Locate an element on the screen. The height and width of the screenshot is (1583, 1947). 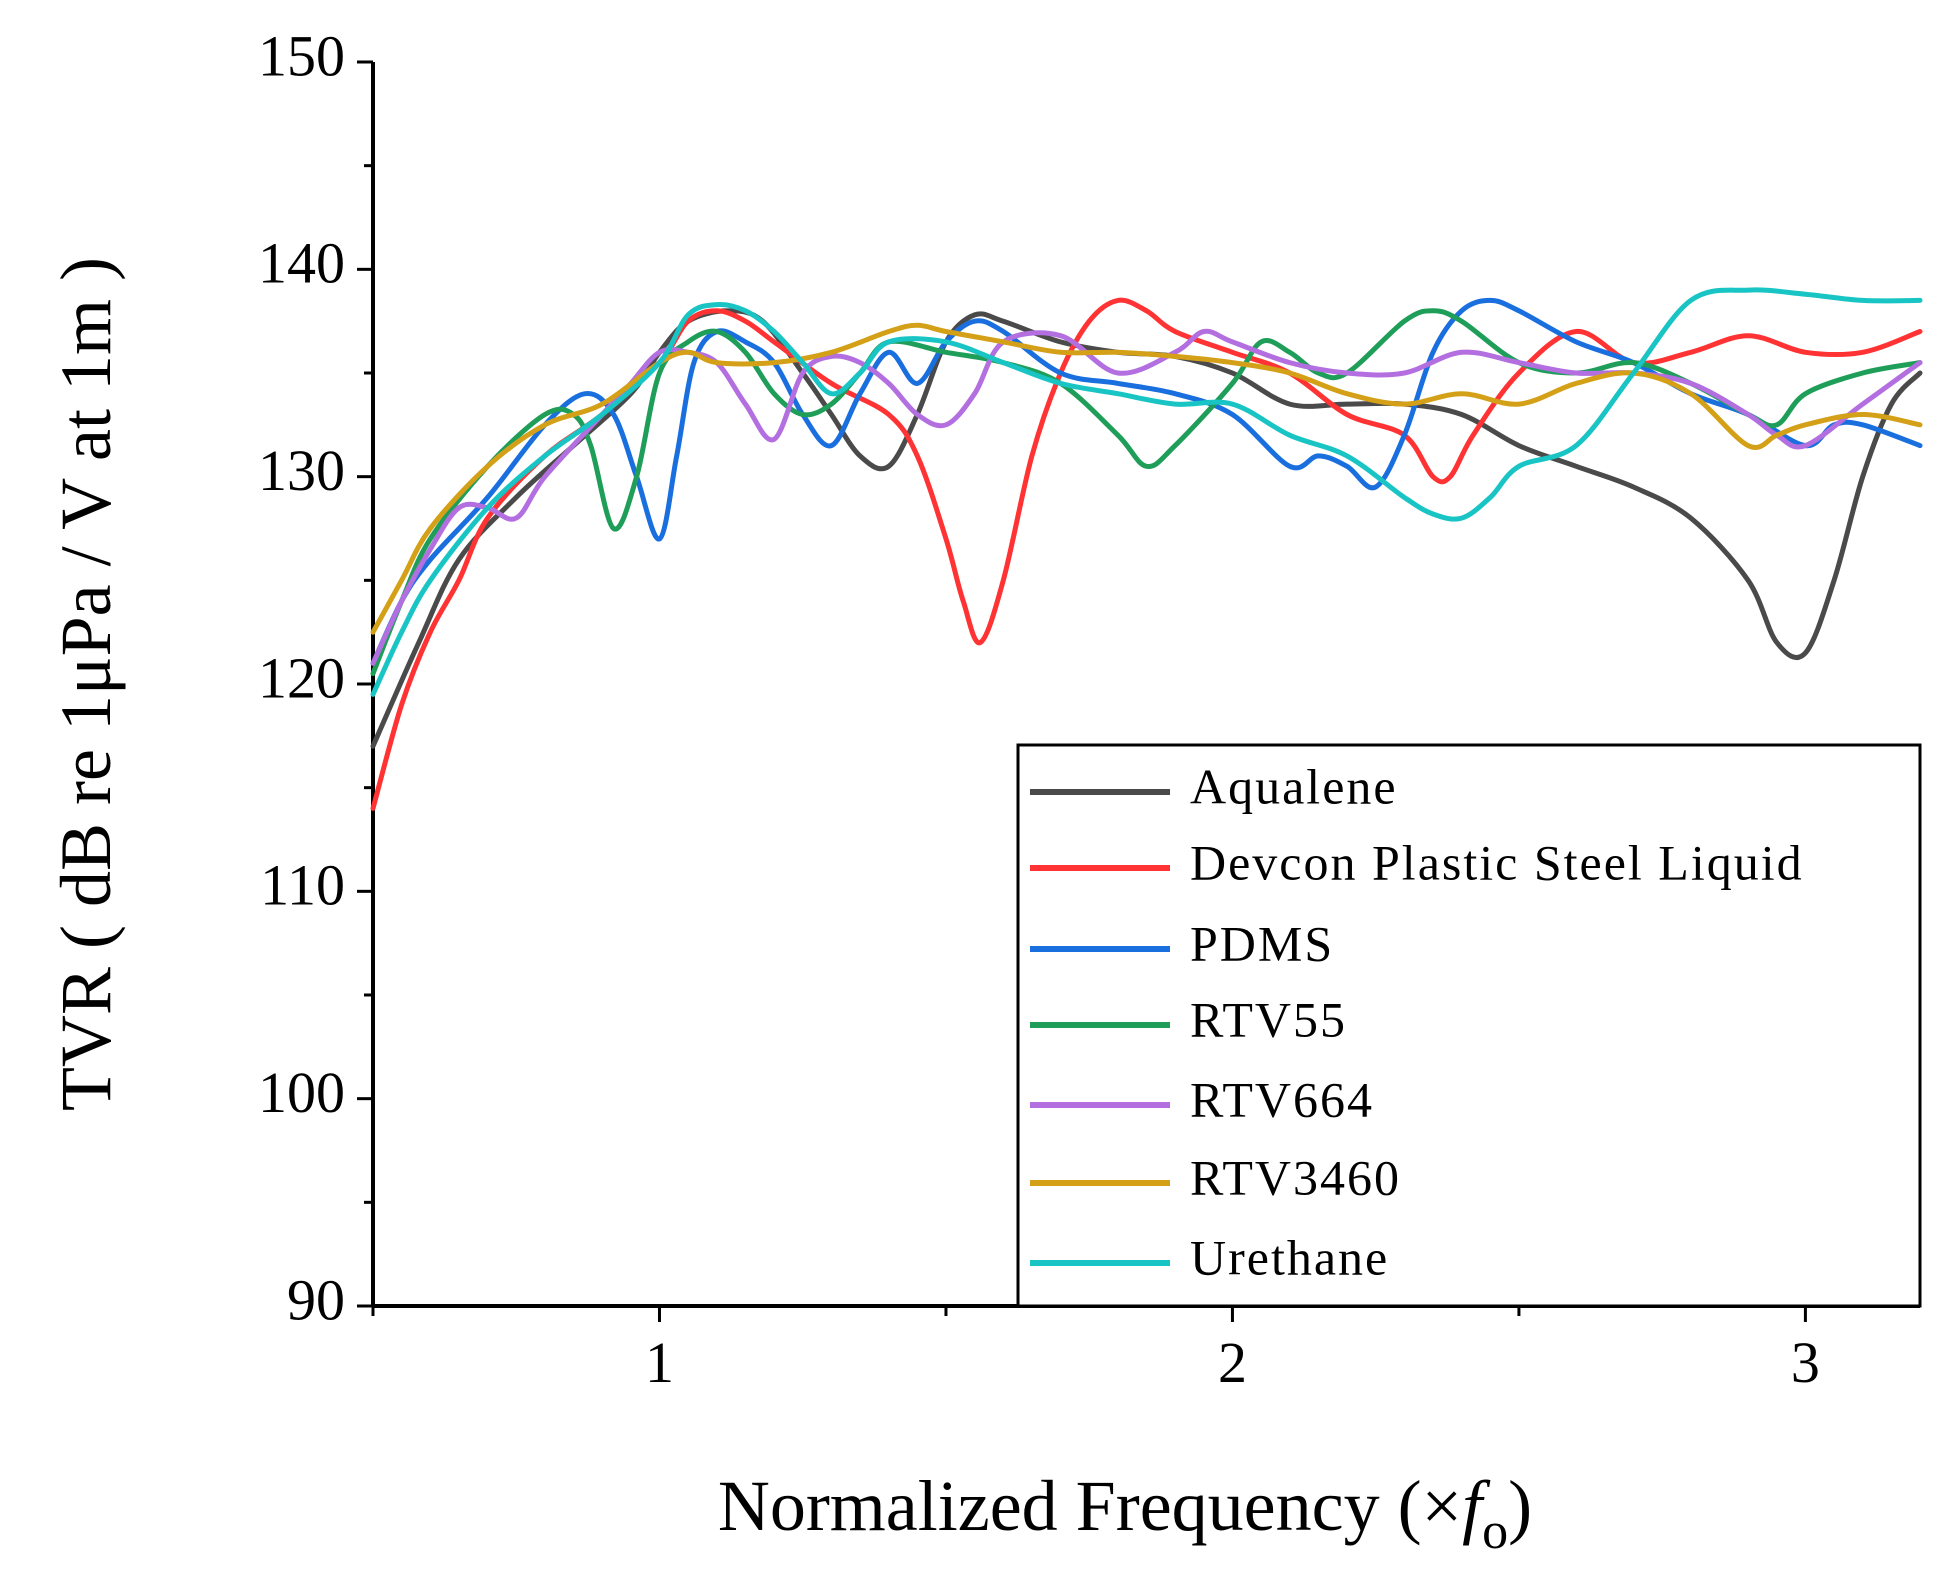
legend-entry-rtv664: RTV664 is located at coordinates (1202, 1099).